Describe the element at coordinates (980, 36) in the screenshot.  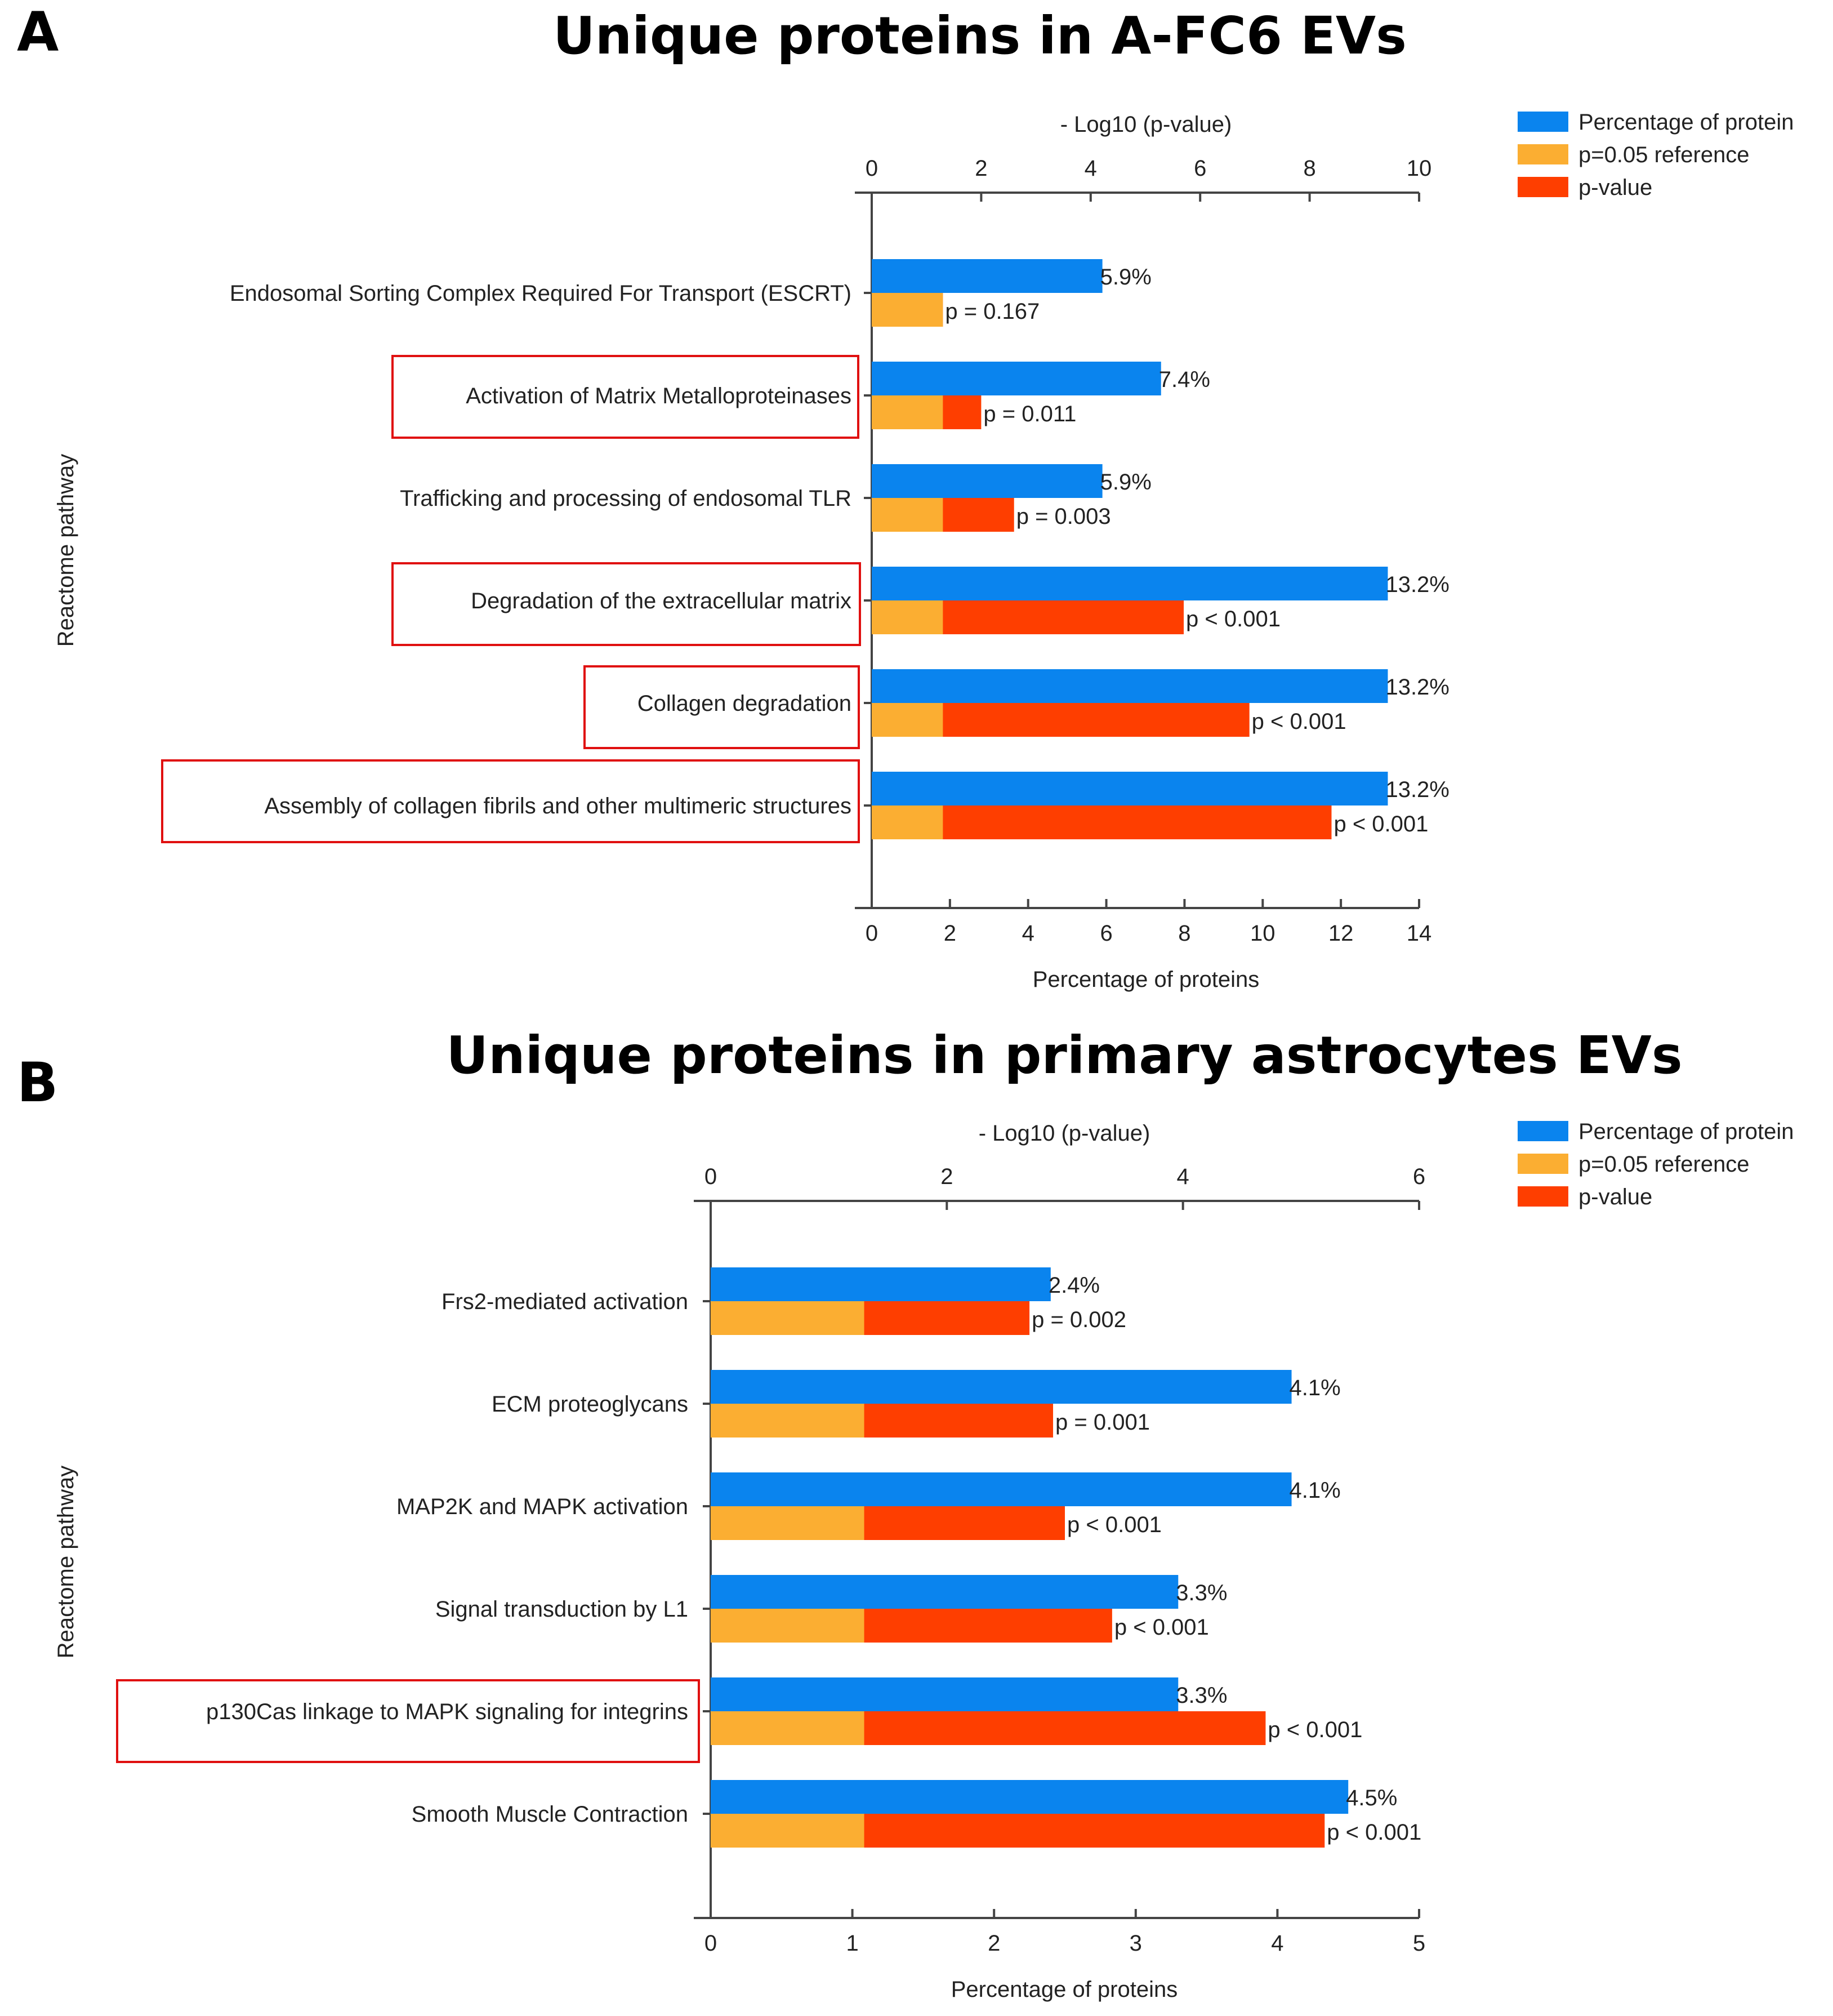
I see `chart-title: Unique proteins in A-FC6 EVs` at that location.